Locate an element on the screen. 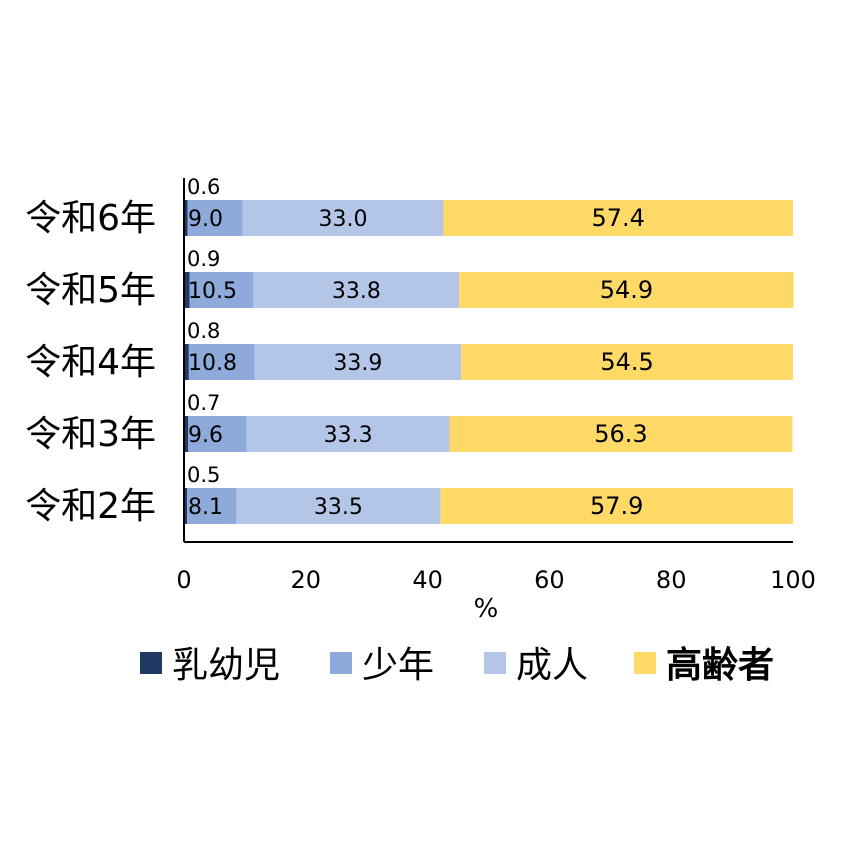  data-label: 33.8 is located at coordinates (356, 291).